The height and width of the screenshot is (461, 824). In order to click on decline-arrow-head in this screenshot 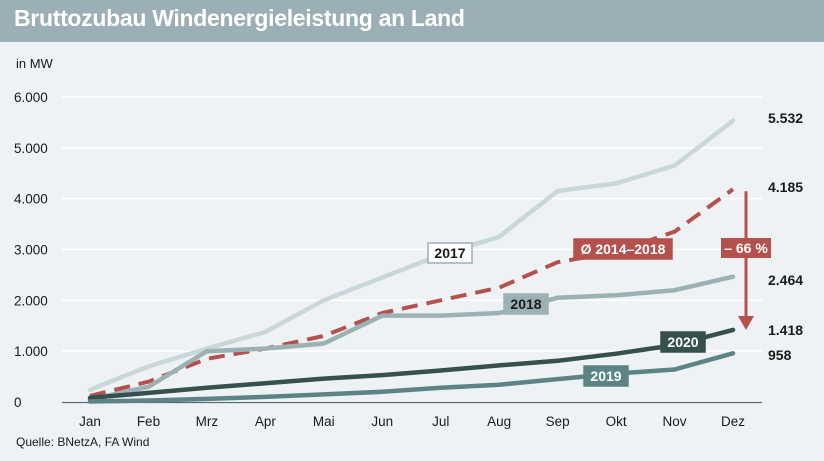, I will do `click(746, 323)`.